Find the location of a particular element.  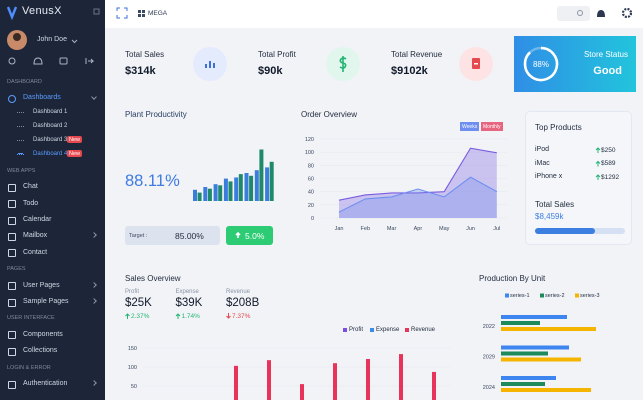

legend-label: Revenue is located at coordinates (423, 330).